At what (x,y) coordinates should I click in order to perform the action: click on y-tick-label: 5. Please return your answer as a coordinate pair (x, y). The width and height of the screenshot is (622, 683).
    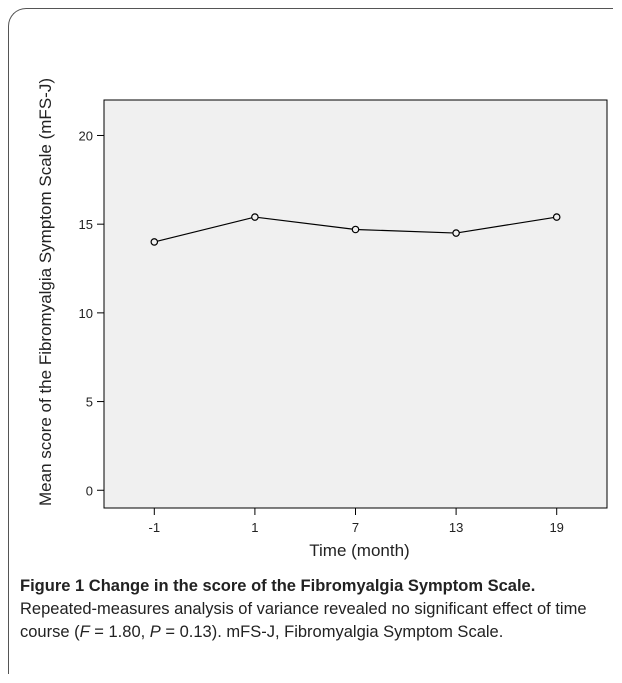
    Looking at the image, I should click on (89, 402).